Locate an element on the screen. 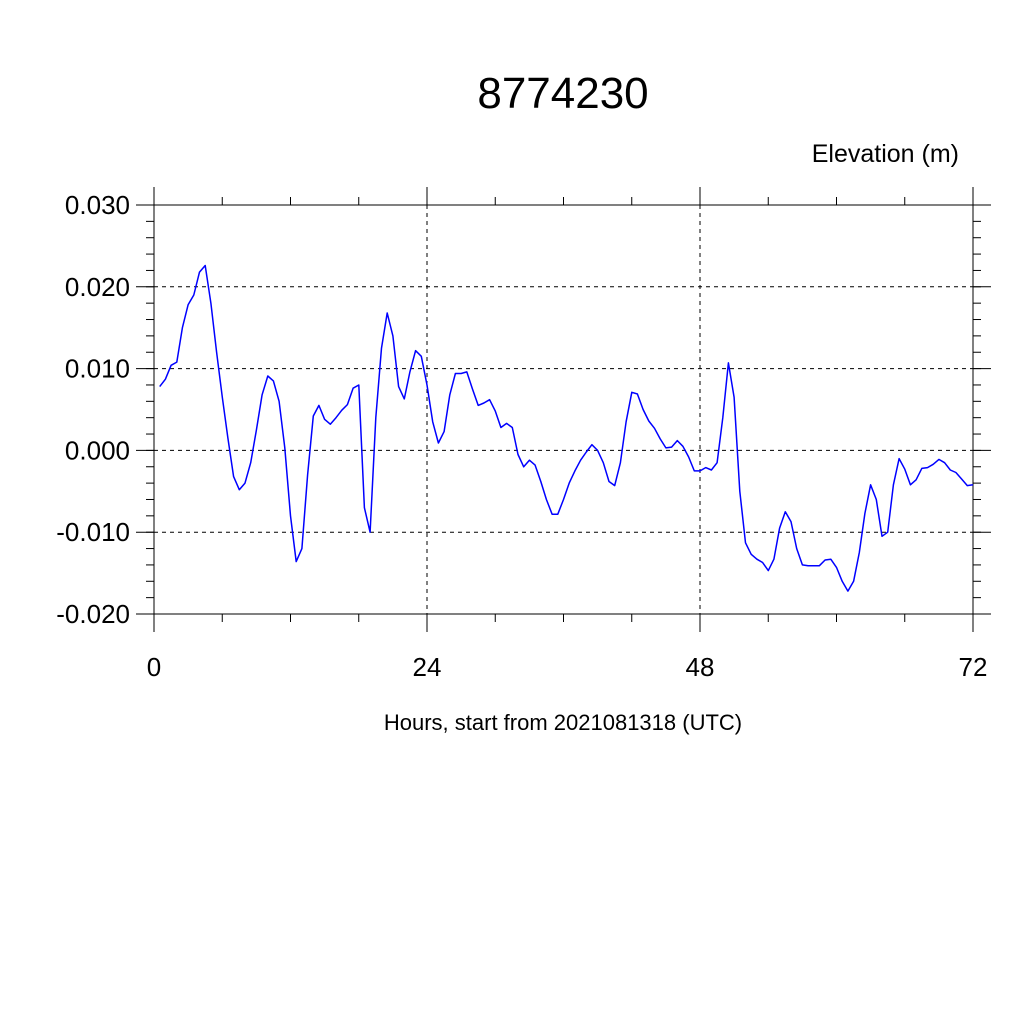 Image resolution: width=1024 pixels, height=1024 pixels. y-tick-label: 0.010 is located at coordinates (97, 369).